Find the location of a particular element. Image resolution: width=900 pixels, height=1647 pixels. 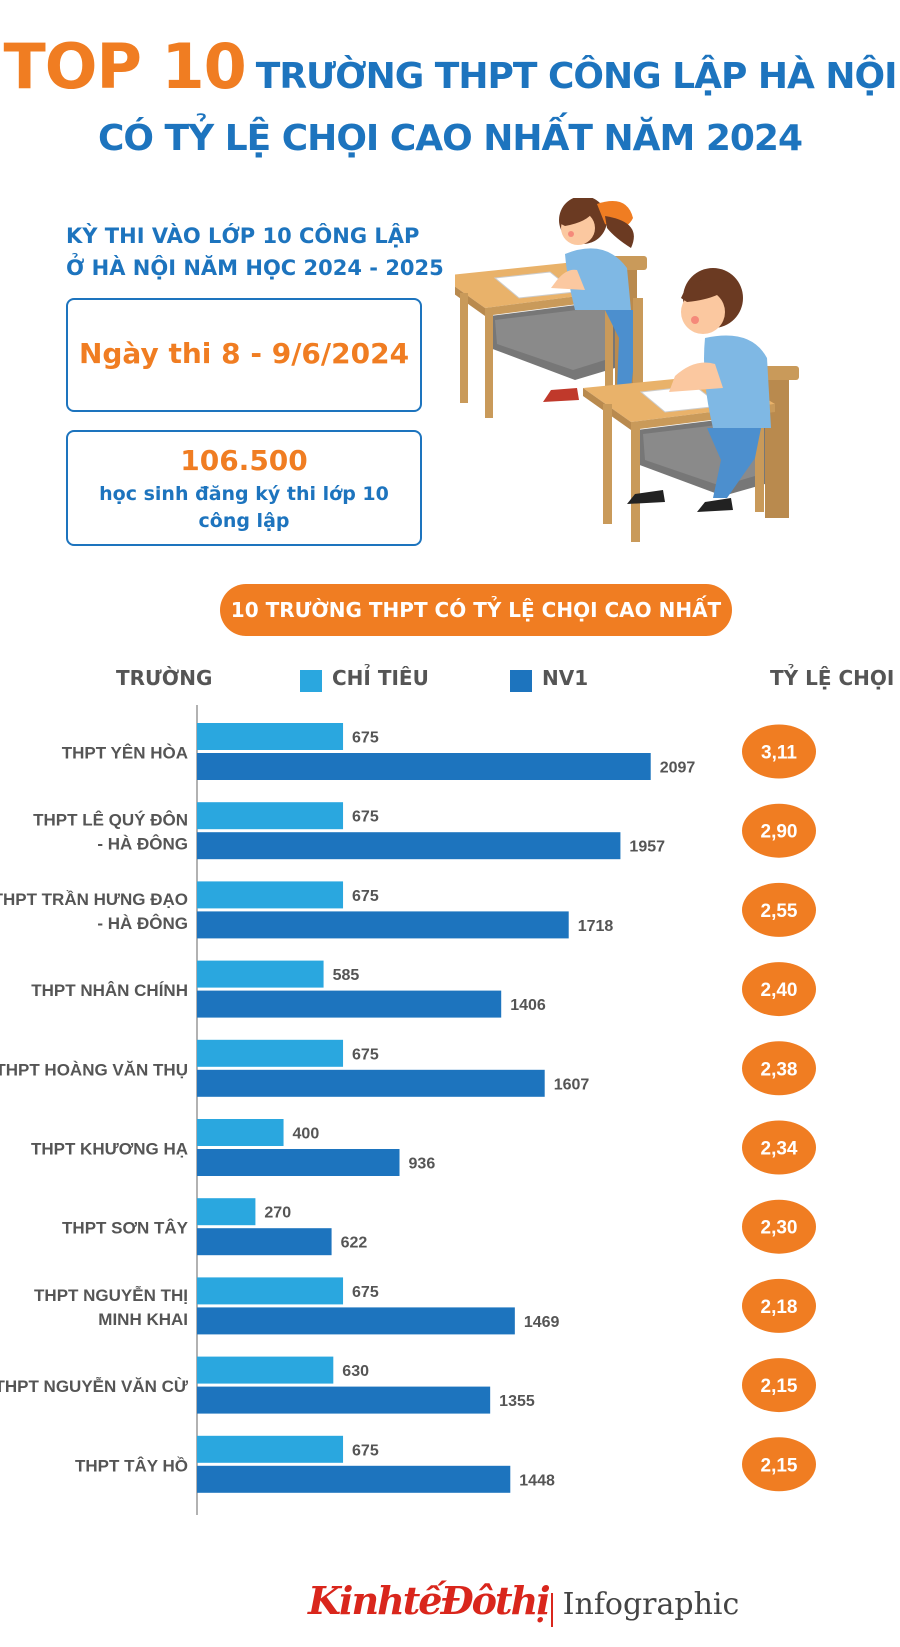

footer-brand: KinhtếĐôthị Infographic is located at coordinates (523, 1602).